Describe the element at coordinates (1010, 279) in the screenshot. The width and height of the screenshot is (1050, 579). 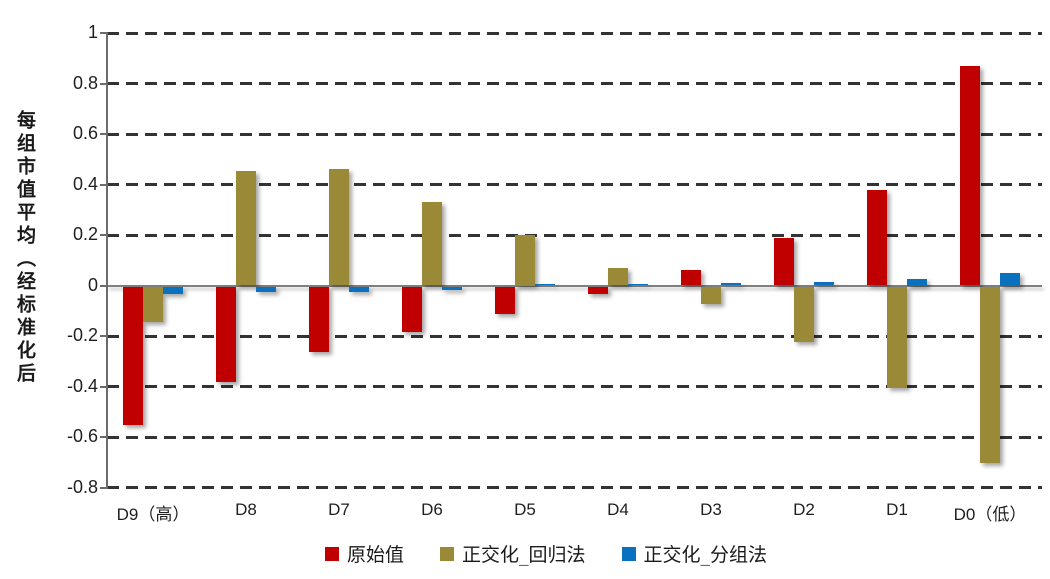
I see `bar-正交化_分组法-D0（低）` at that location.